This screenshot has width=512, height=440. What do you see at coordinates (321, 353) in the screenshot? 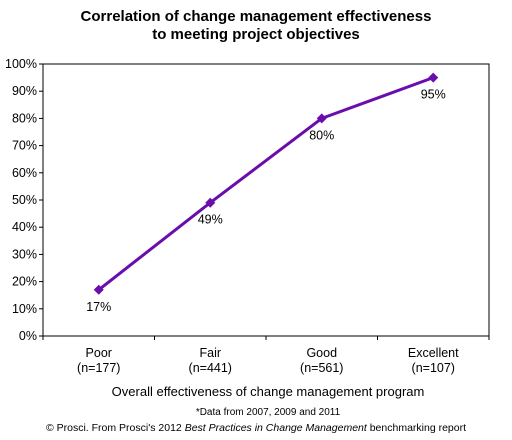
I see `x-category-label: Good` at bounding box center [321, 353].